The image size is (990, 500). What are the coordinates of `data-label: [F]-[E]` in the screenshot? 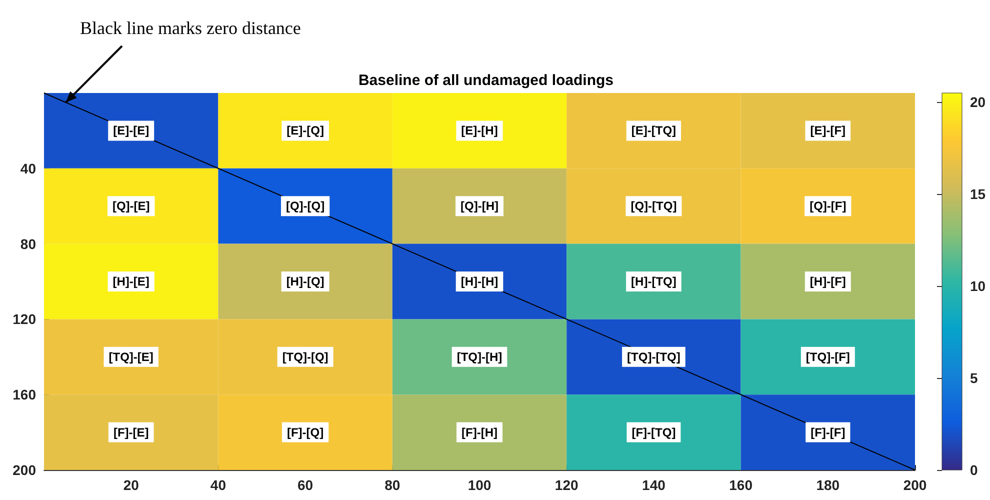 It's located at (131, 432).